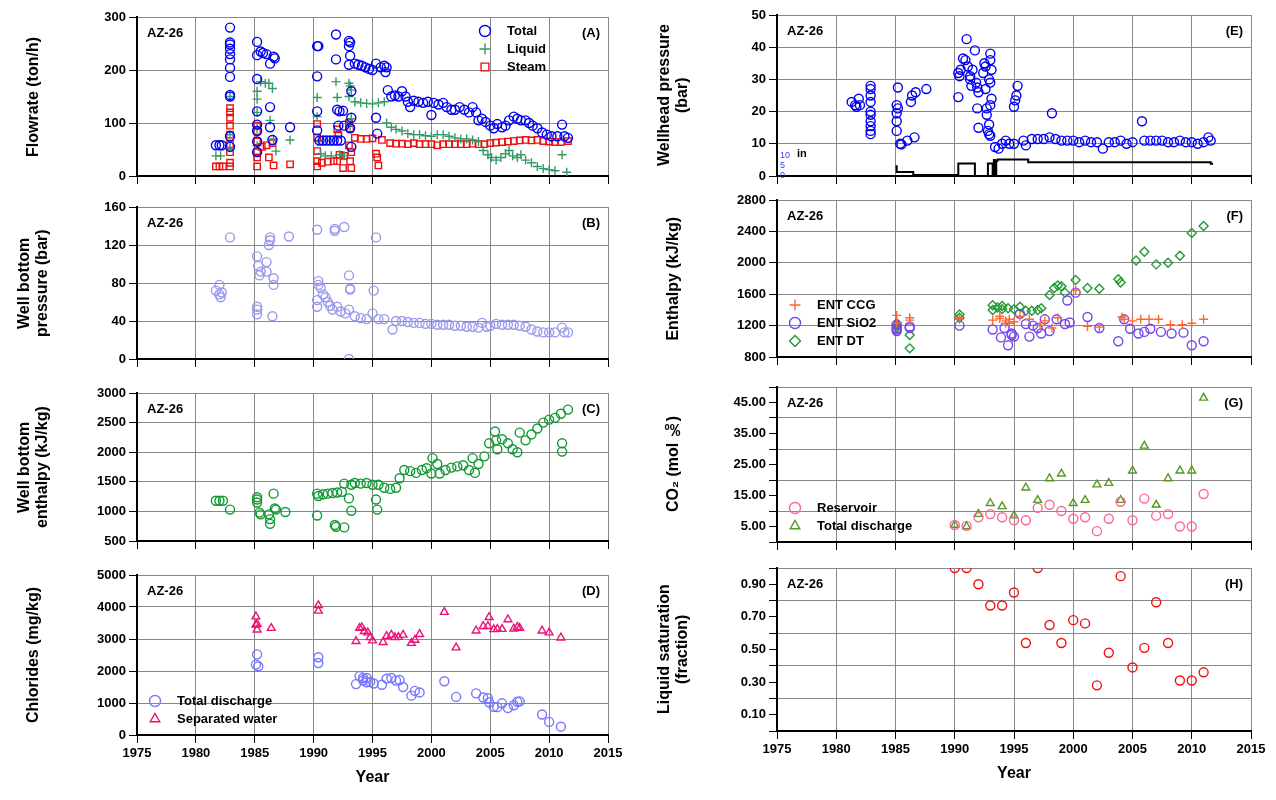 The height and width of the screenshot is (800, 1276). I want to click on y2-tick-label: 10, so click(785, 155).